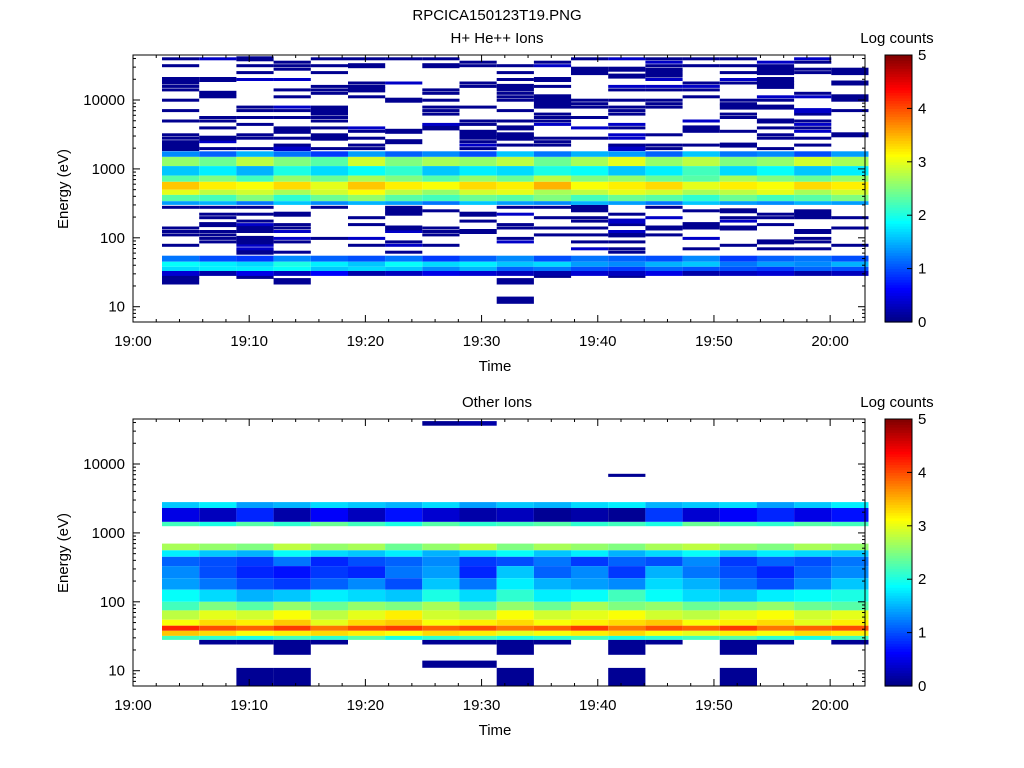 The image size is (1024, 768). I want to click on panel2-title: Other Ions, so click(497, 402).